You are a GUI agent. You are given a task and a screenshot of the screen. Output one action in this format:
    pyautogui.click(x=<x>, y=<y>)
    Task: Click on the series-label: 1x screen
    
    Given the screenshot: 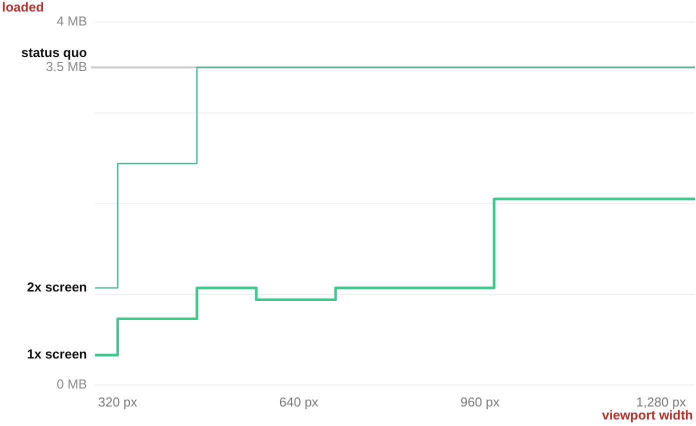 What is the action you would take?
    pyautogui.click(x=57, y=354)
    